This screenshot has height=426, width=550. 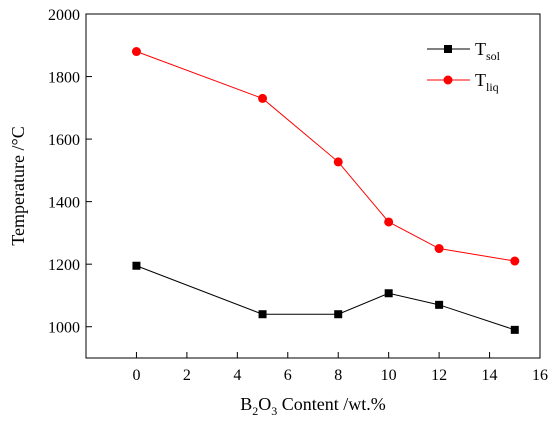 I want to click on legend-label-sol: Tsol, so click(x=488, y=51).